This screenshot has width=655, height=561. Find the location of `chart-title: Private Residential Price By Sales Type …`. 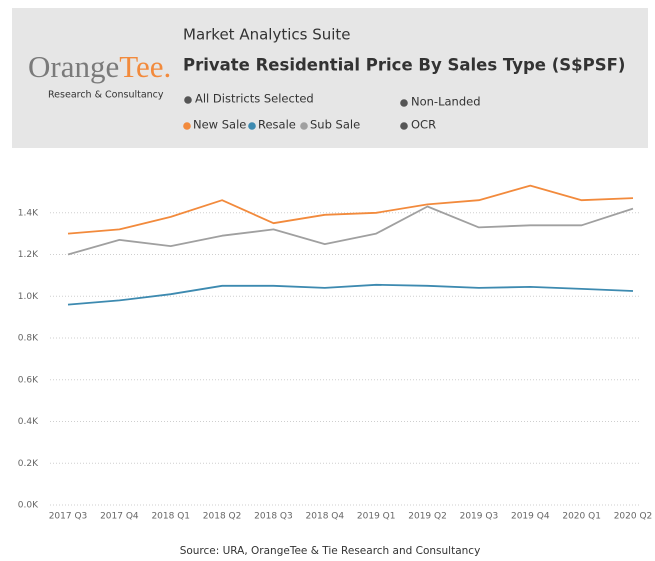

chart-title: Private Residential Price By Sales Type … is located at coordinates (404, 65).